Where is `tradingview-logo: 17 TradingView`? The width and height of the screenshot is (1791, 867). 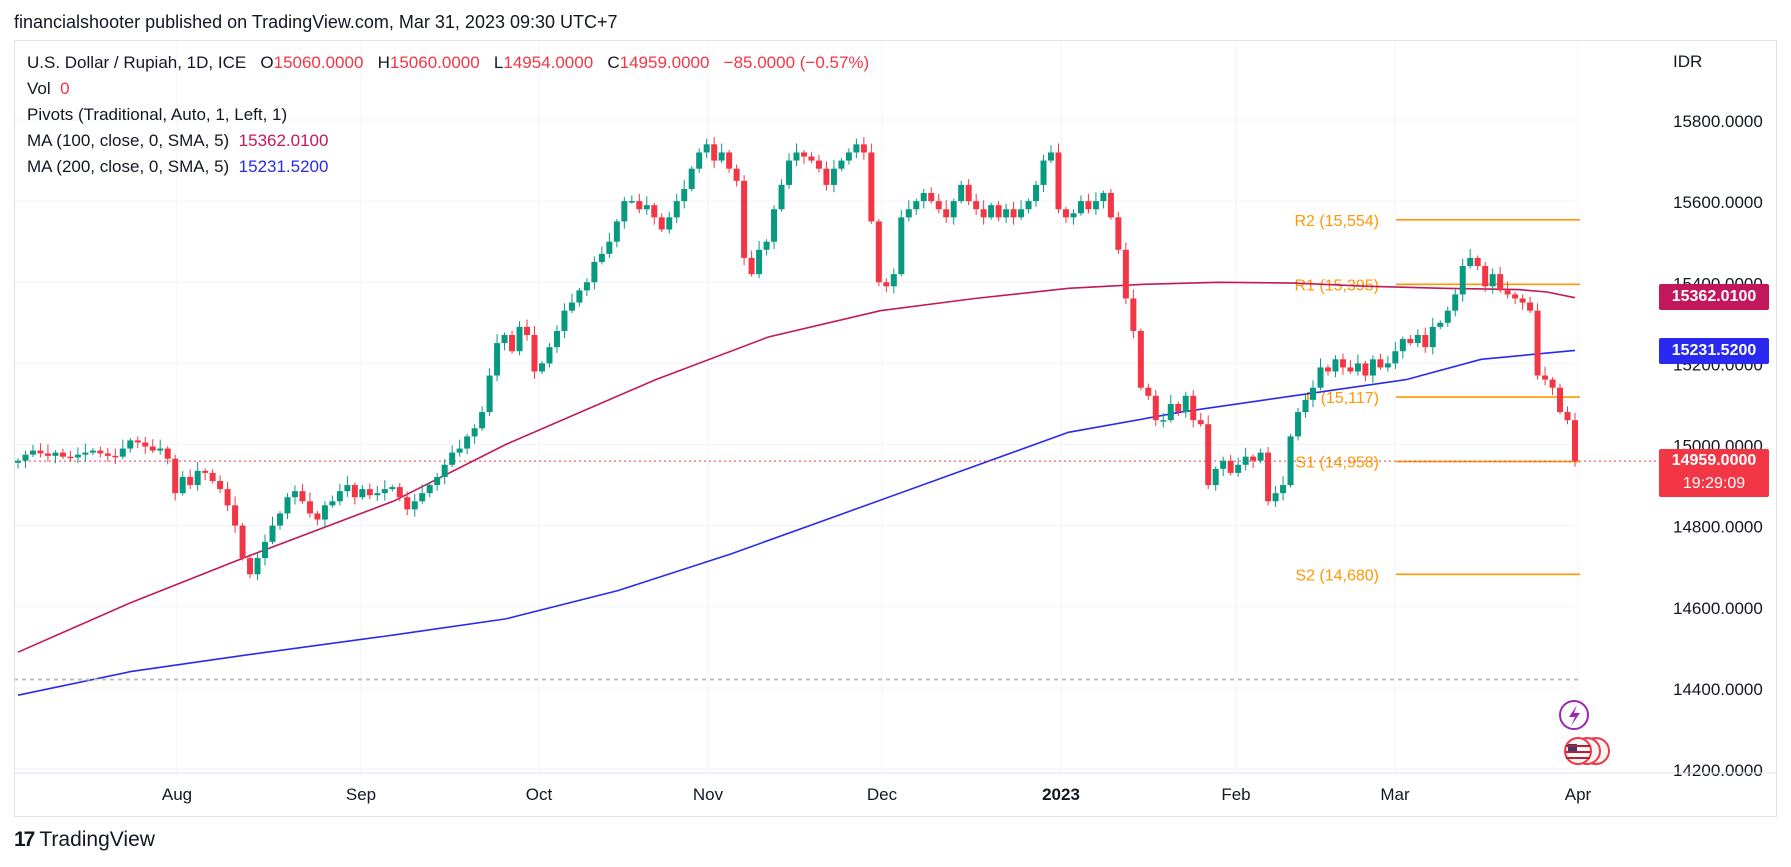
tradingview-logo: 17 TradingView is located at coordinates (84, 840).